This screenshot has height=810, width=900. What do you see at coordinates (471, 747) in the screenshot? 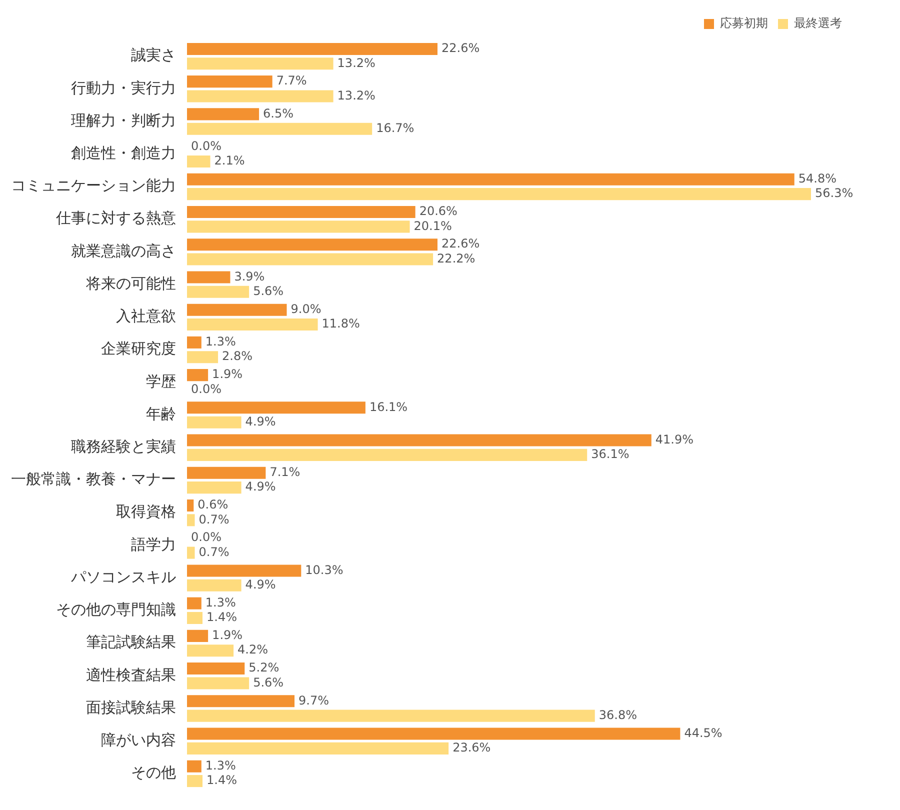
I see `data-label: 23.6%` at bounding box center [471, 747].